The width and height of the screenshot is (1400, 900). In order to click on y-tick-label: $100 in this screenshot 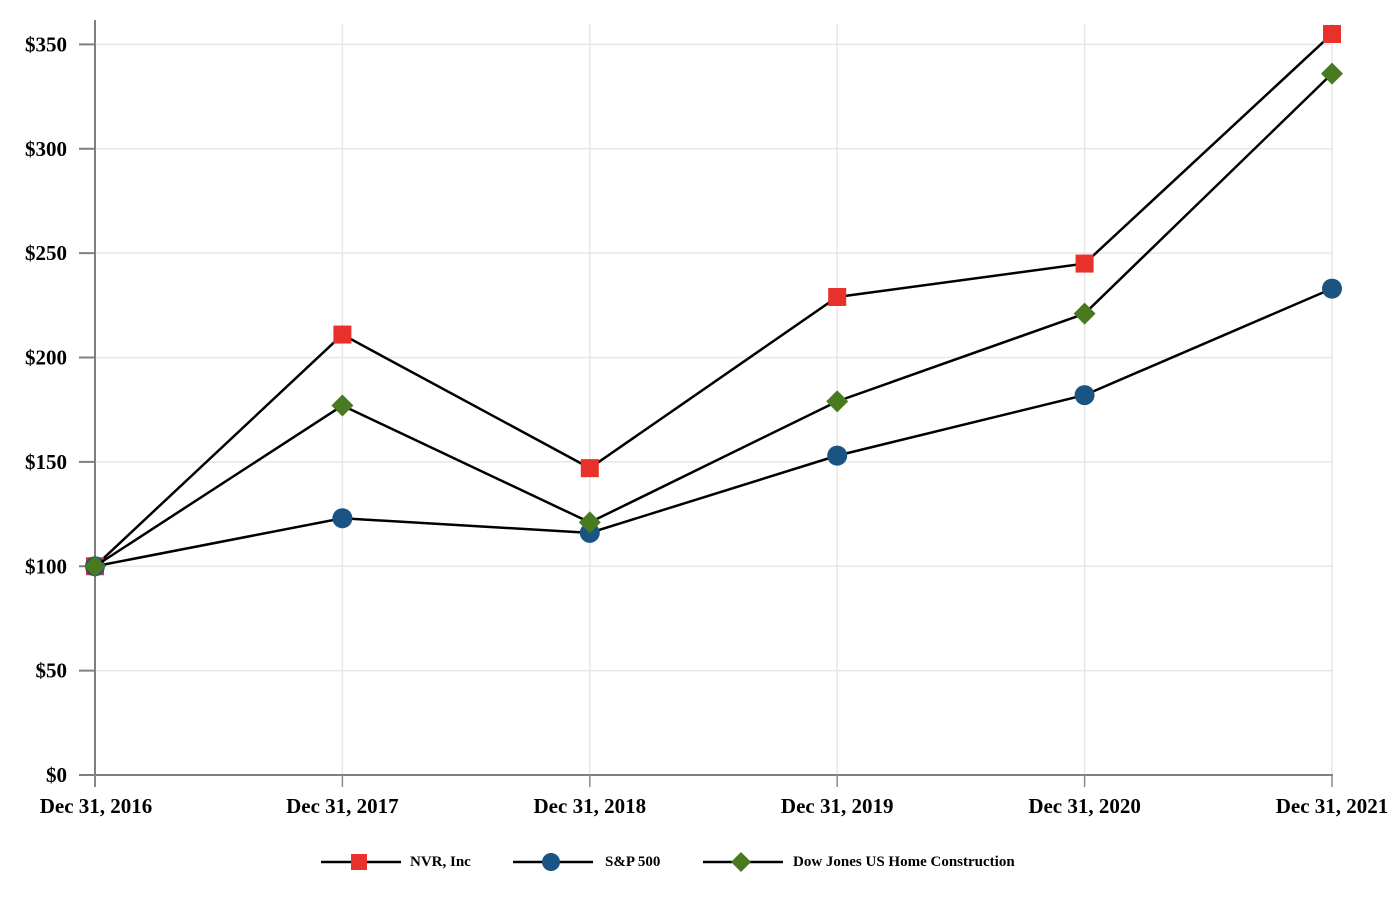, I will do `click(46, 566)`.